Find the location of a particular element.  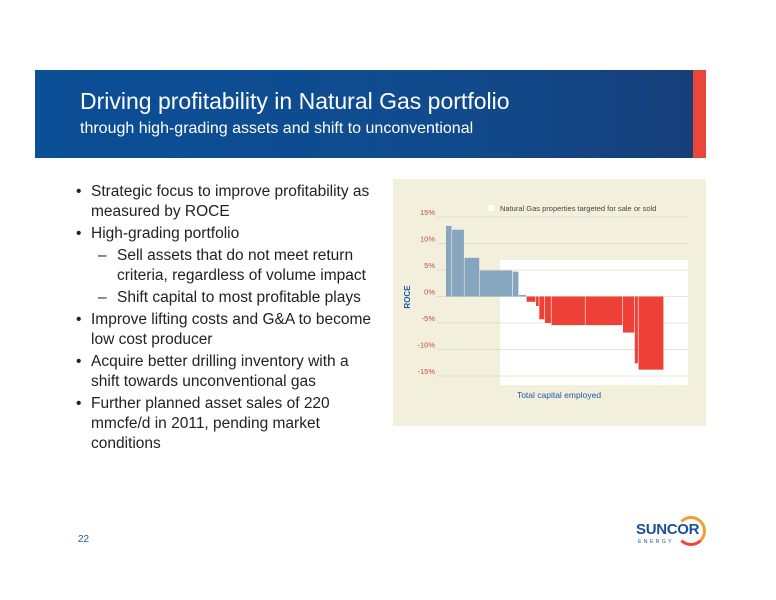

sub-bullet-item: – Shift capital to most profitable plays is located at coordinates (228, 298).